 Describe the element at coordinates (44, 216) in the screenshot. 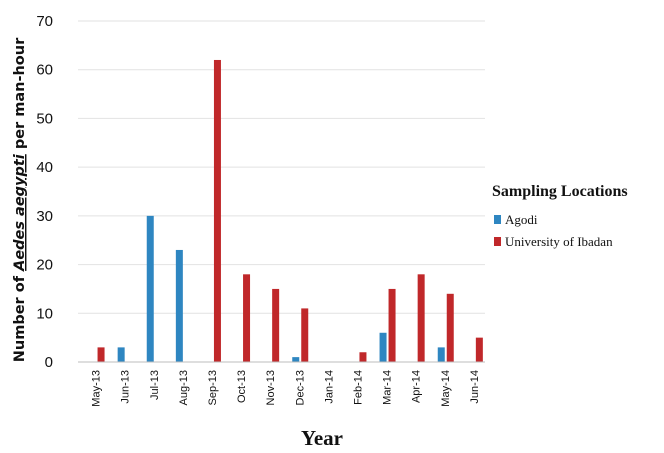

I see `y-tick-label: 30` at that location.